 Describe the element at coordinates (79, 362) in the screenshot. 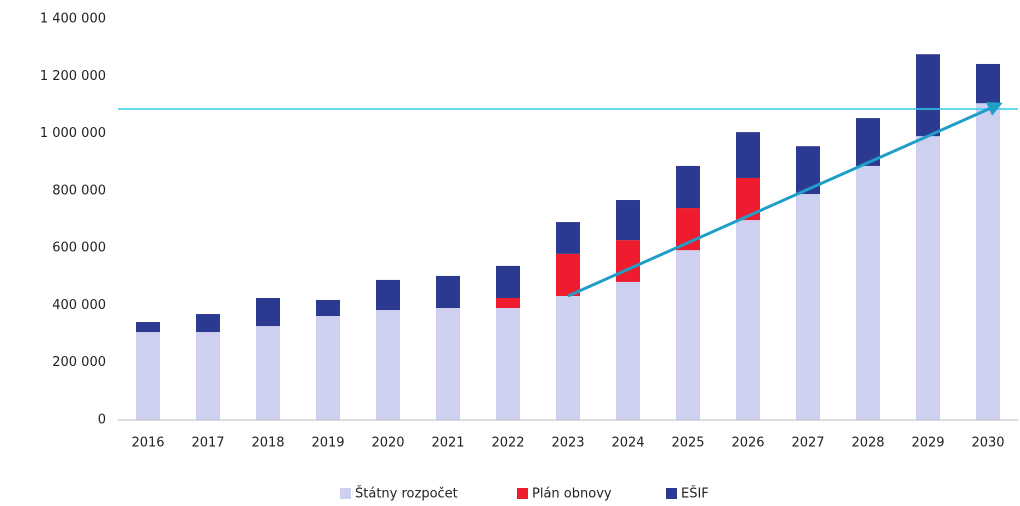

I see `y-tick-label: 200 000` at that location.